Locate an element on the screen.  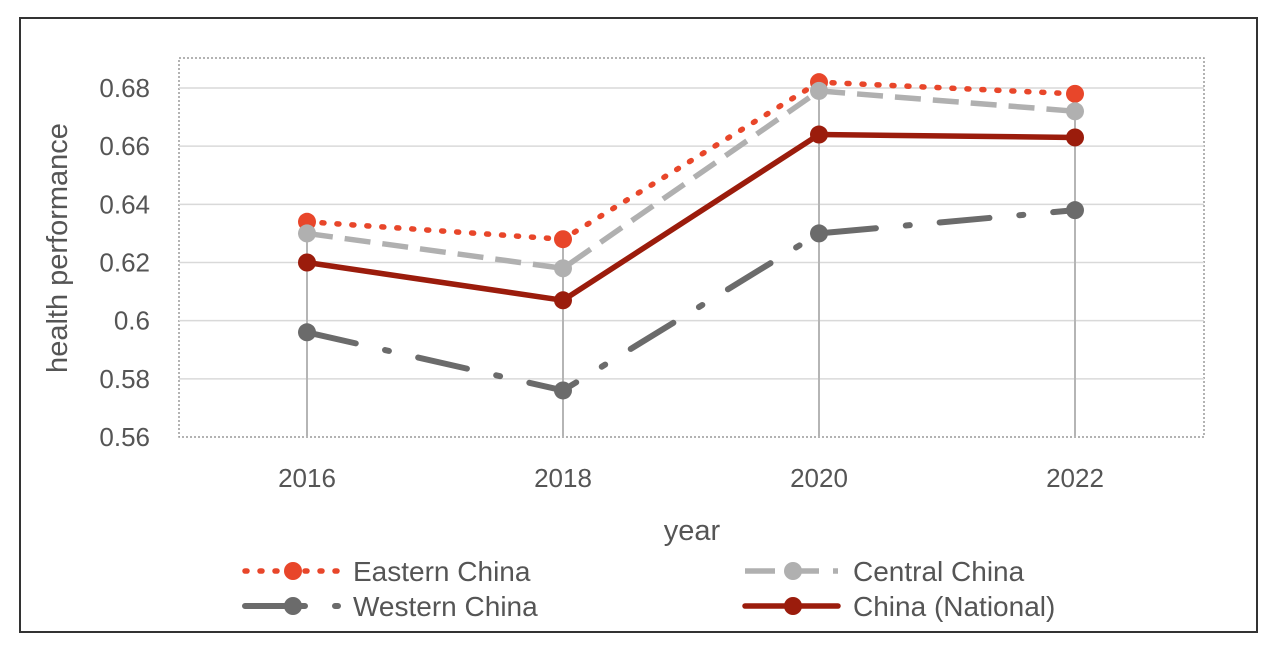
y-tick-label: 0.64 is located at coordinates (124, 204).